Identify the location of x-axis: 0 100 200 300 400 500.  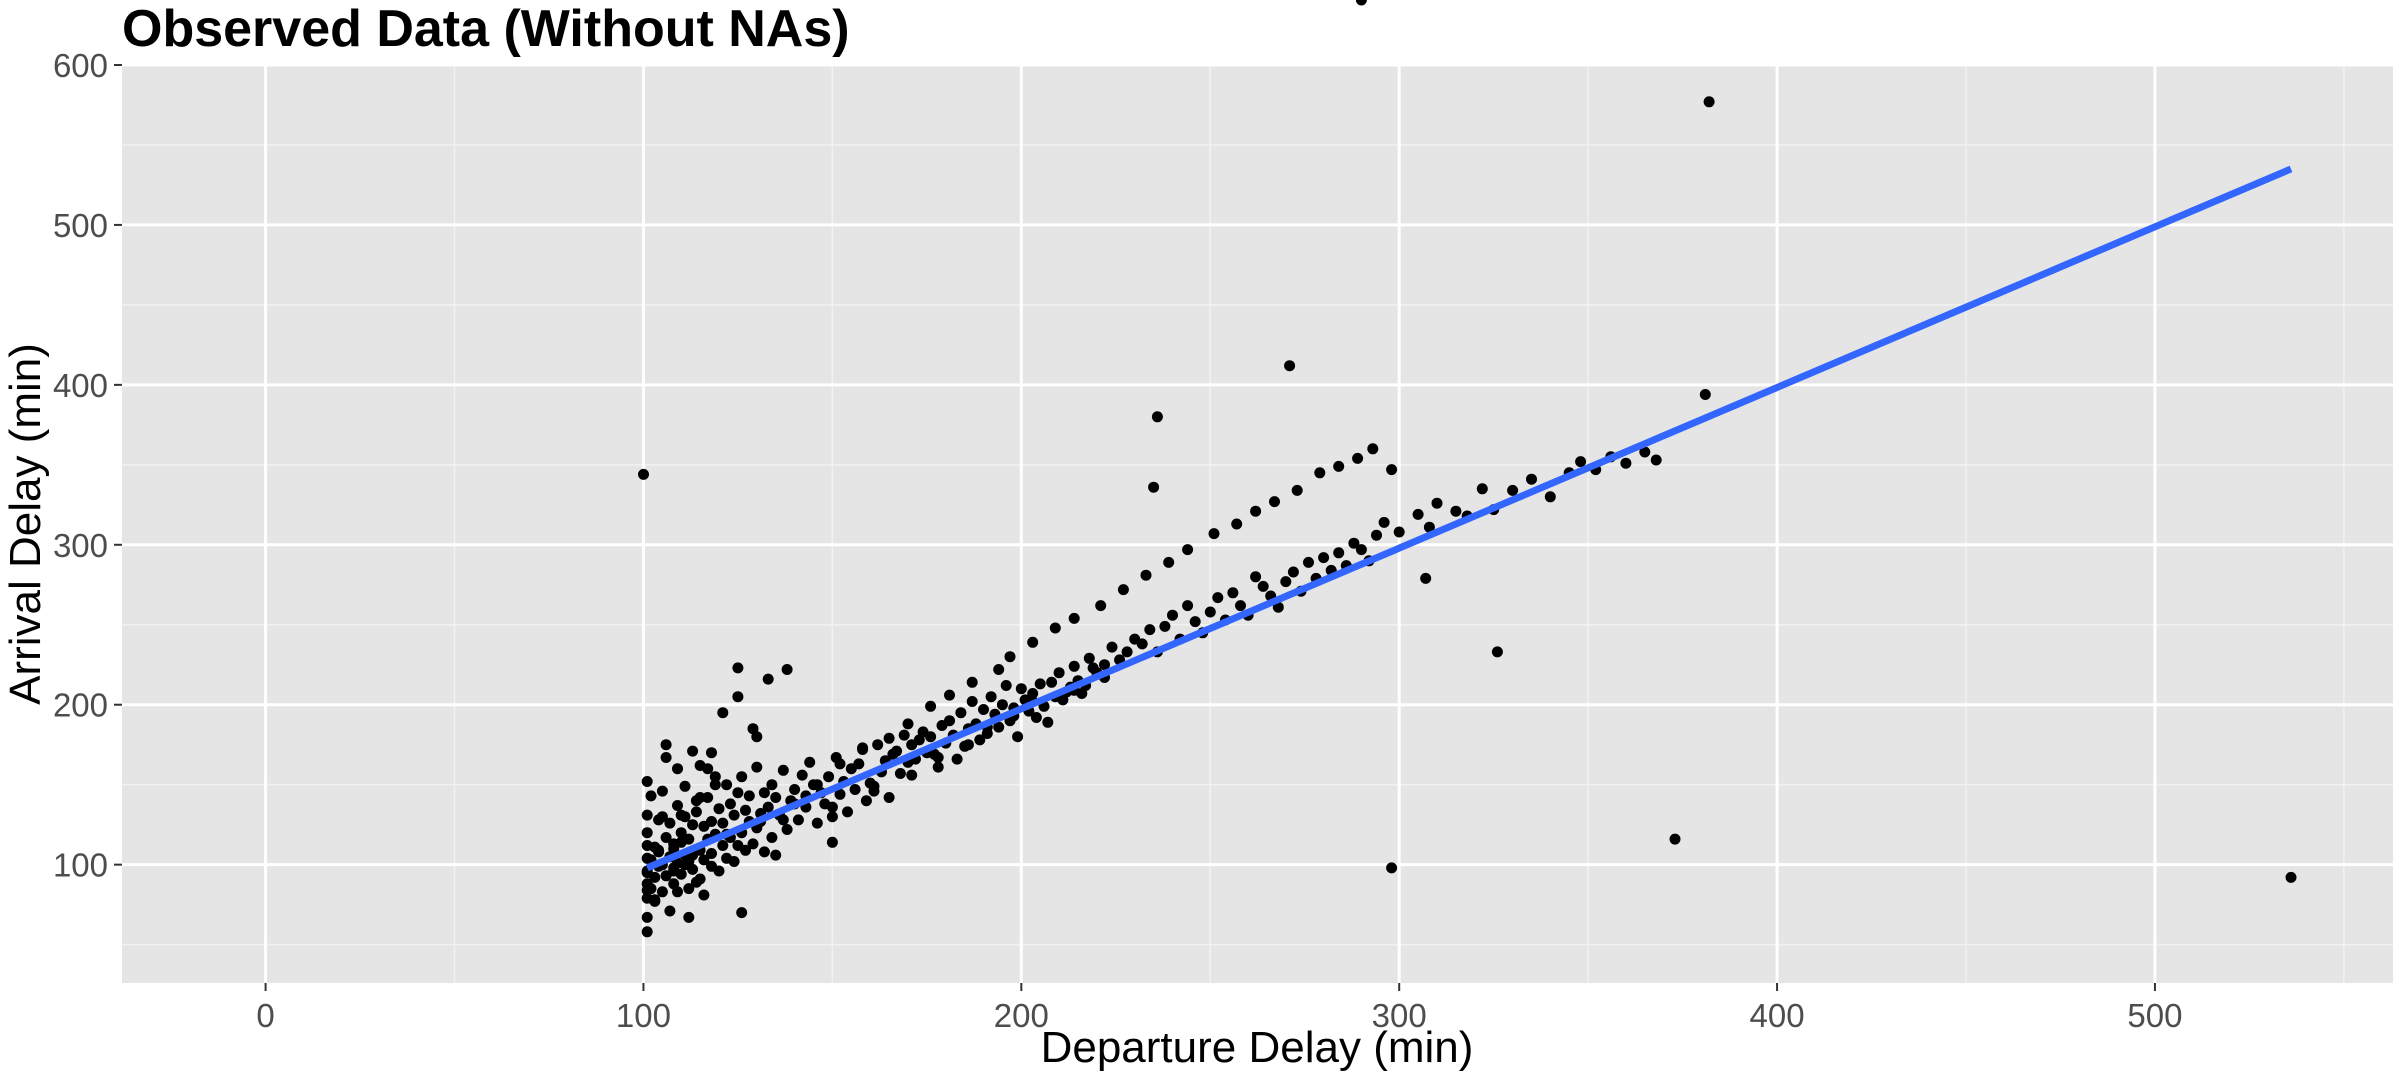
(1219, 1008).